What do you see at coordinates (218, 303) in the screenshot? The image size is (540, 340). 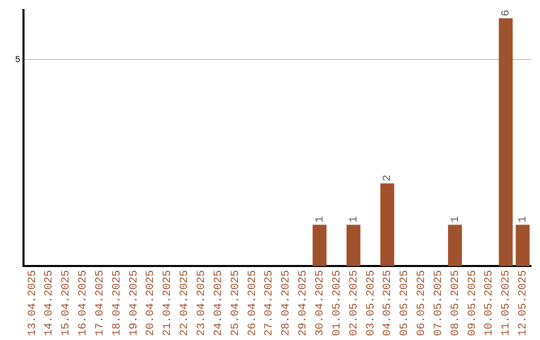 I see `x-tick-label: 24.04.2025` at bounding box center [218, 303].